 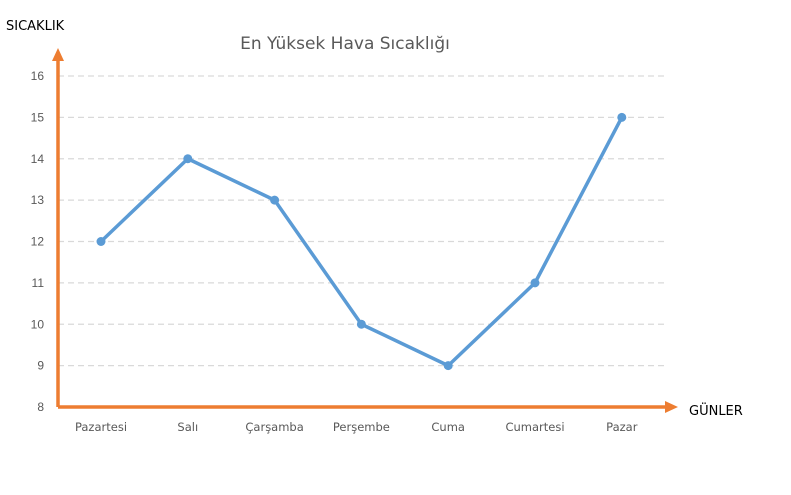 What do you see at coordinates (622, 427) in the screenshot?
I see `x-tick-label: Pazar` at bounding box center [622, 427].